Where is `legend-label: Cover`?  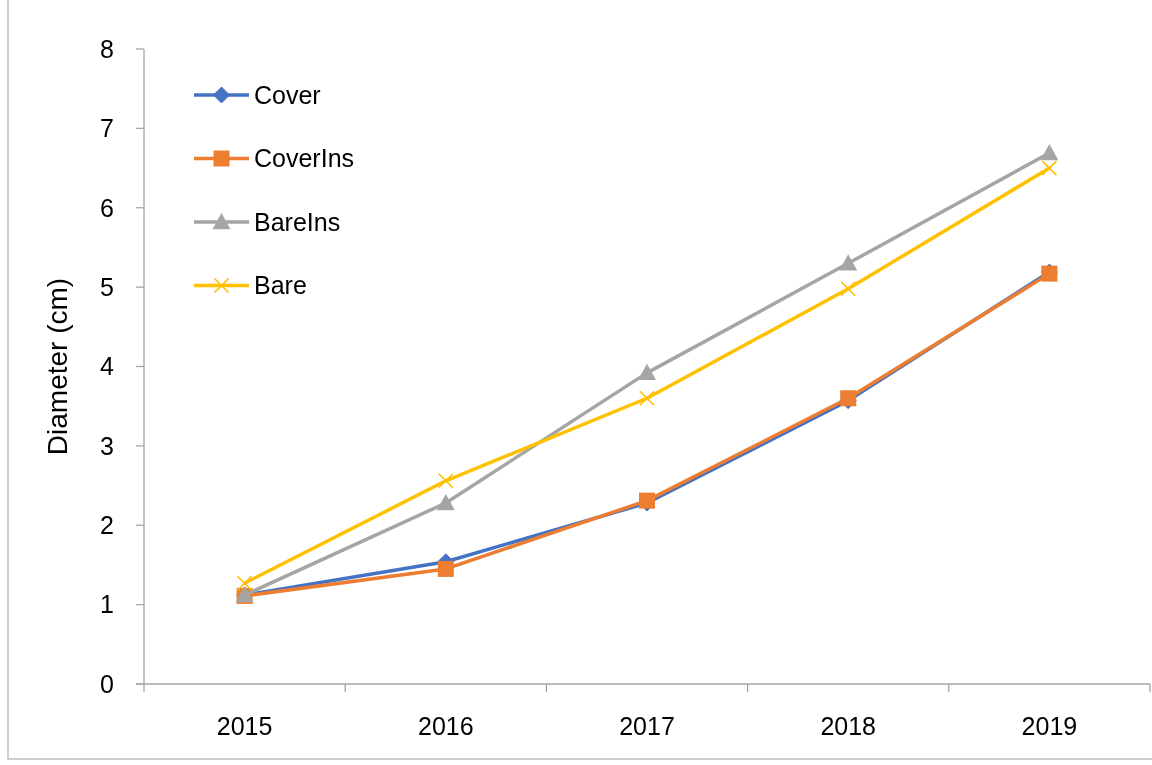
legend-label: Cover is located at coordinates (287, 94).